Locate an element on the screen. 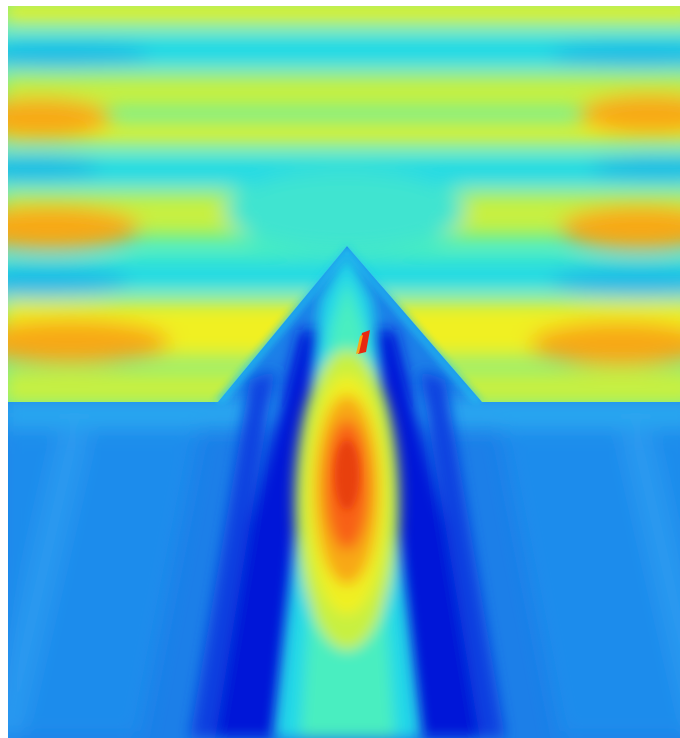 The image size is (680, 738). red-marker is located at coordinates (364, 342).